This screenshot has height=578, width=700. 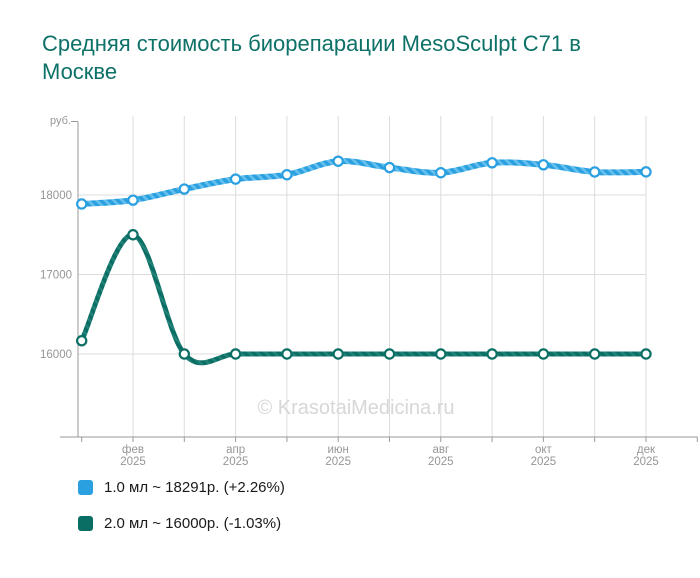 I want to click on series-1.0-мл, so click(x=363, y=182).